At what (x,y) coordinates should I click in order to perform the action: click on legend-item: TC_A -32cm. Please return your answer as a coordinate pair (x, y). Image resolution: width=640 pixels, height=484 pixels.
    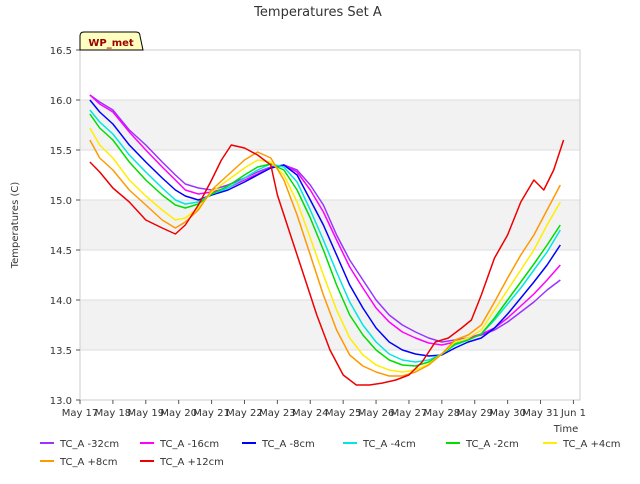
    Looking at the image, I should click on (79, 444).